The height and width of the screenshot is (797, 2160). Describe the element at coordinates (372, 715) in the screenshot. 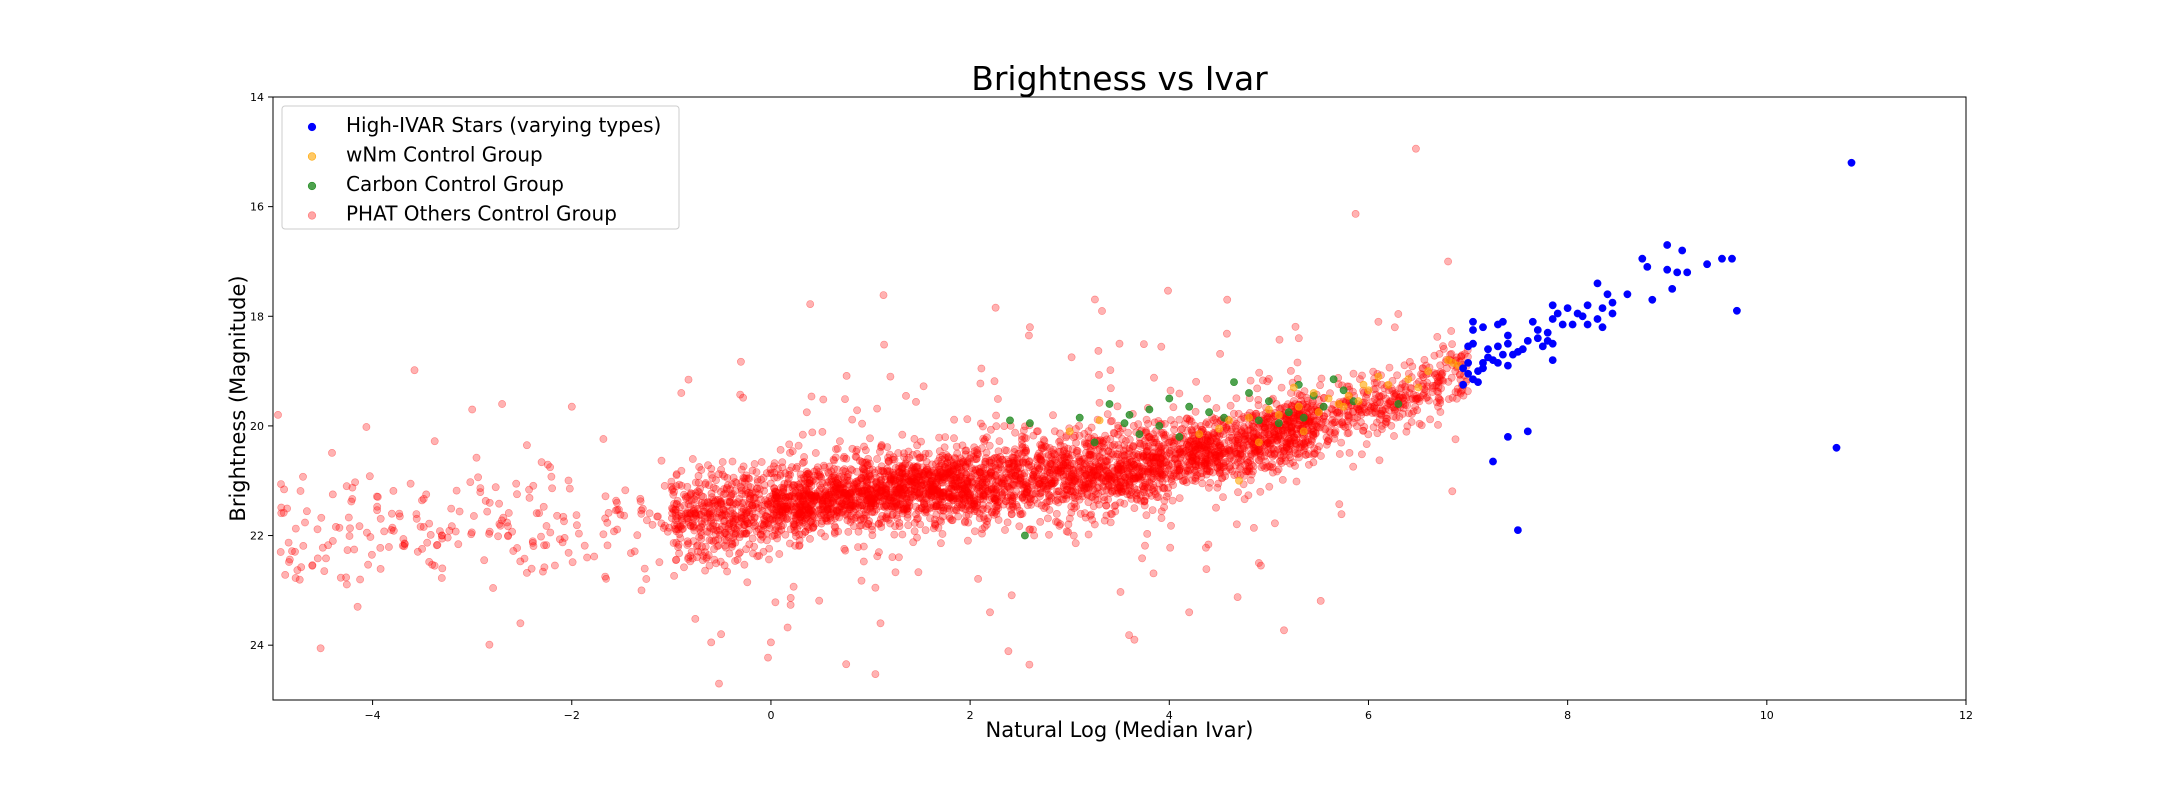

I see `x-tick-label: −4` at that location.